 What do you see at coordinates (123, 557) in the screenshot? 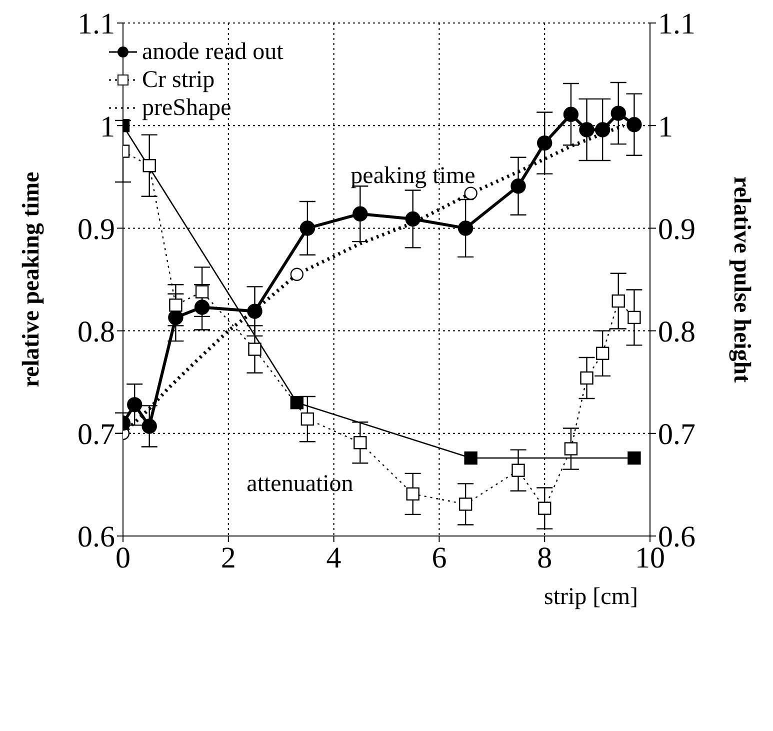
I see `x-tick-label: 0` at bounding box center [123, 557].